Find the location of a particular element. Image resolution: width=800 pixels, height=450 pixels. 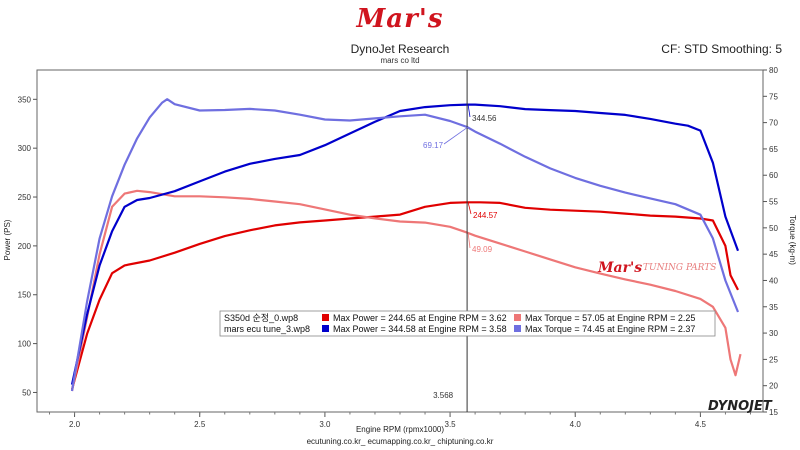

legend-run-name-2: mars ecu tune_3.wp8 is located at coordinates (267, 329).